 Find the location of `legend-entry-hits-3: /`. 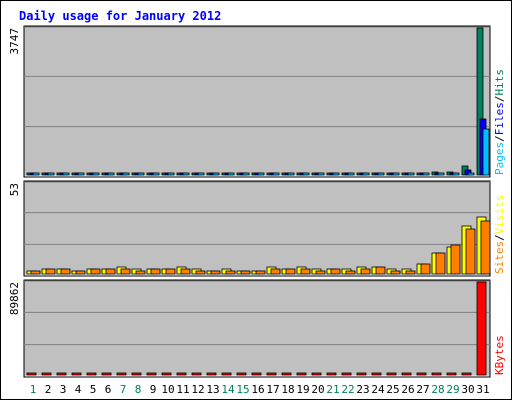

legend-entry-hits-3: / is located at coordinates (499, 99).